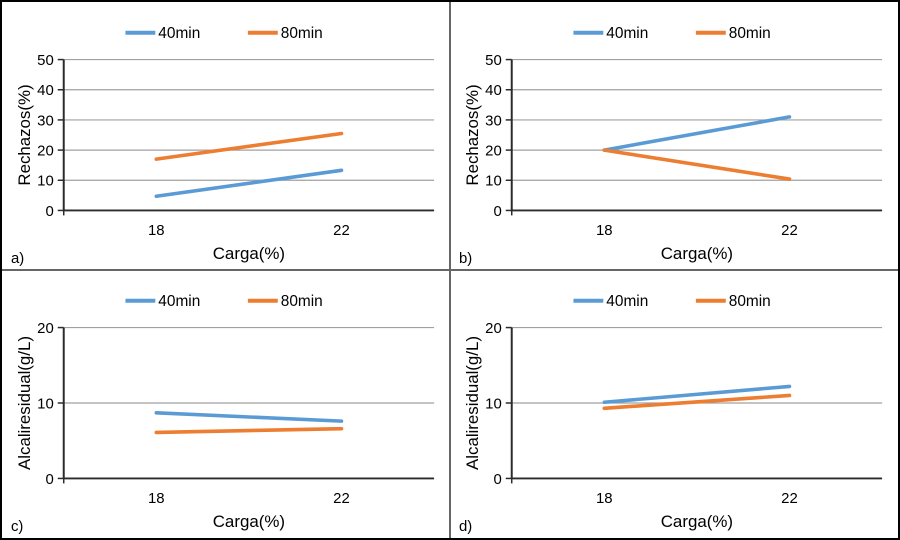 This screenshot has width=900, height=540. What do you see at coordinates (17, 259) in the screenshot?
I see `panel-letter: a)` at bounding box center [17, 259].